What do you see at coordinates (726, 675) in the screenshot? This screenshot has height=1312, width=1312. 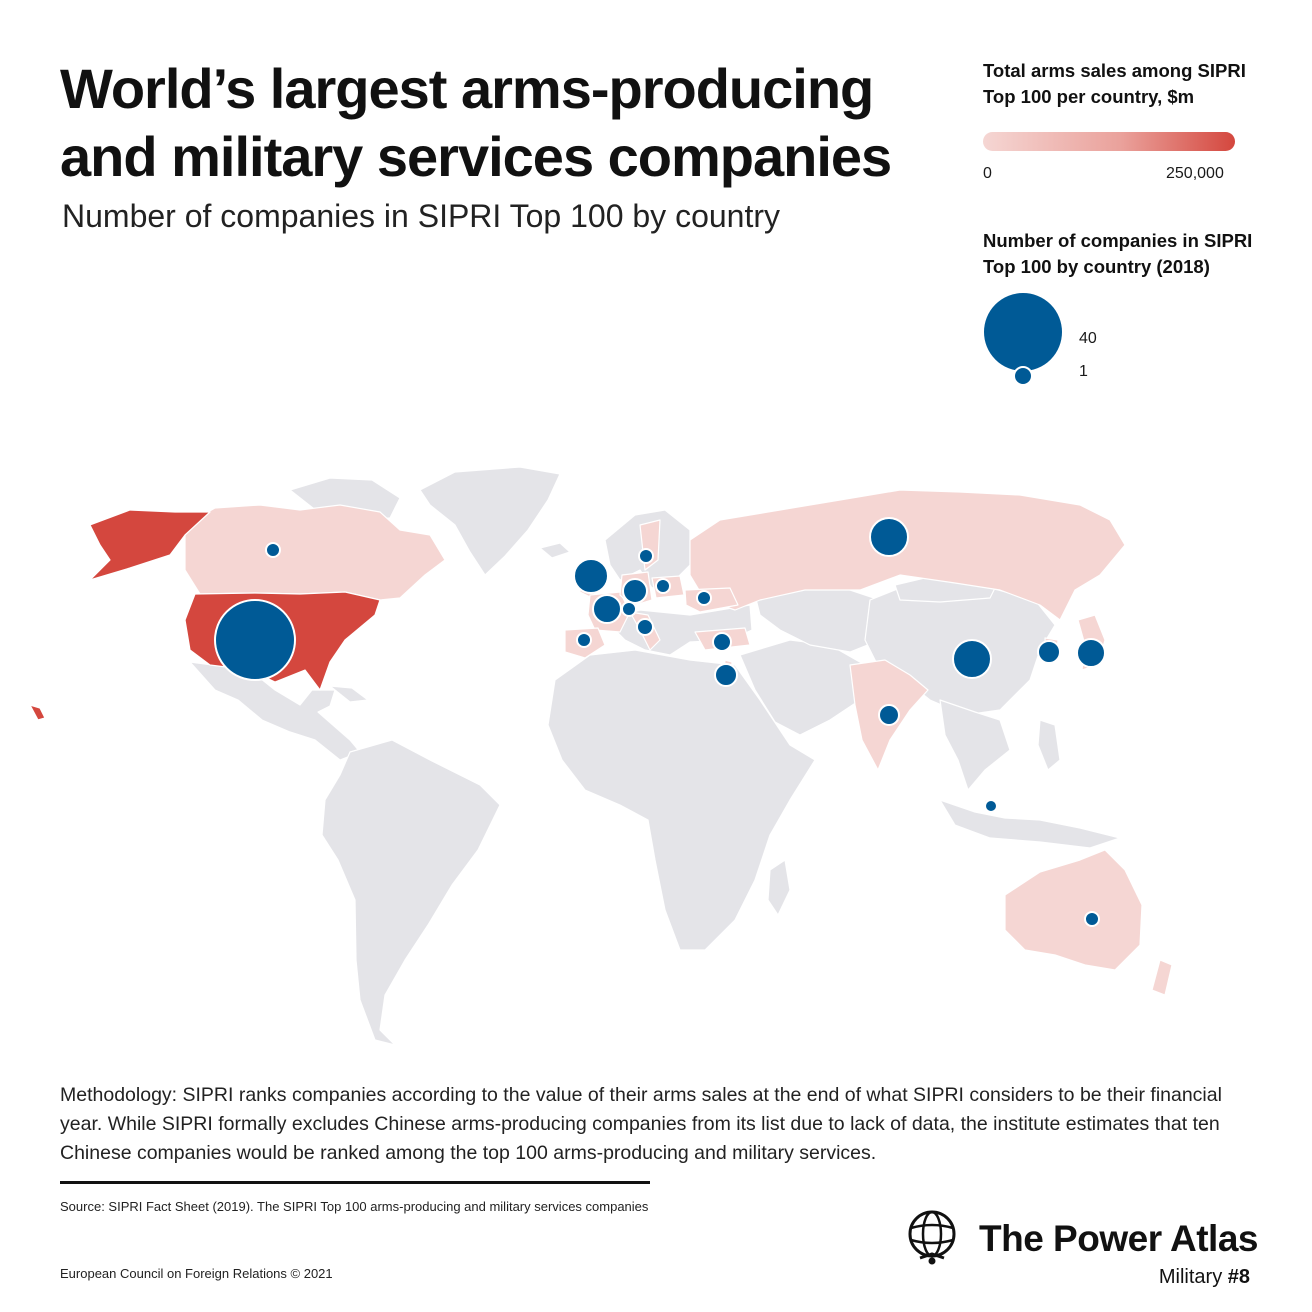 I see `bubble-israel` at bounding box center [726, 675].